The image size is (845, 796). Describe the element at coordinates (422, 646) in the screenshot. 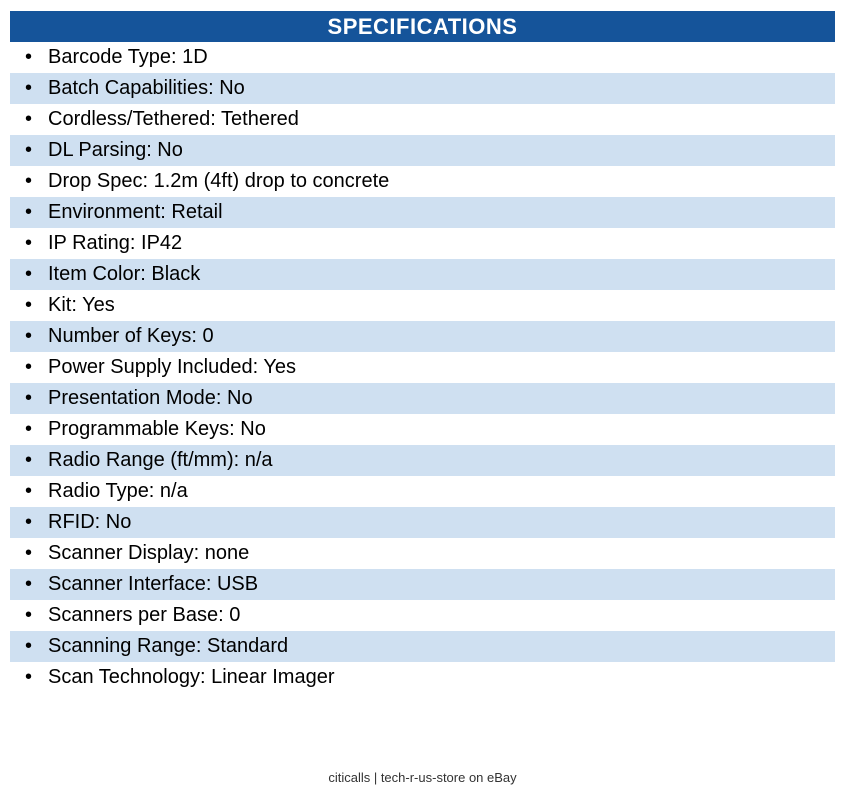

I see `spec-row: • Scanning Range: Standard` at that location.